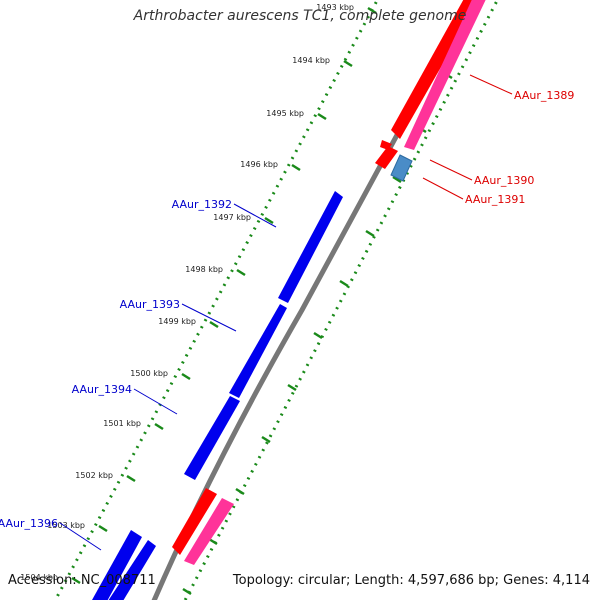  Describe the element at coordinates (150, 304) in the screenshot. I see `gene-label-text: AAur_1393` at that location.